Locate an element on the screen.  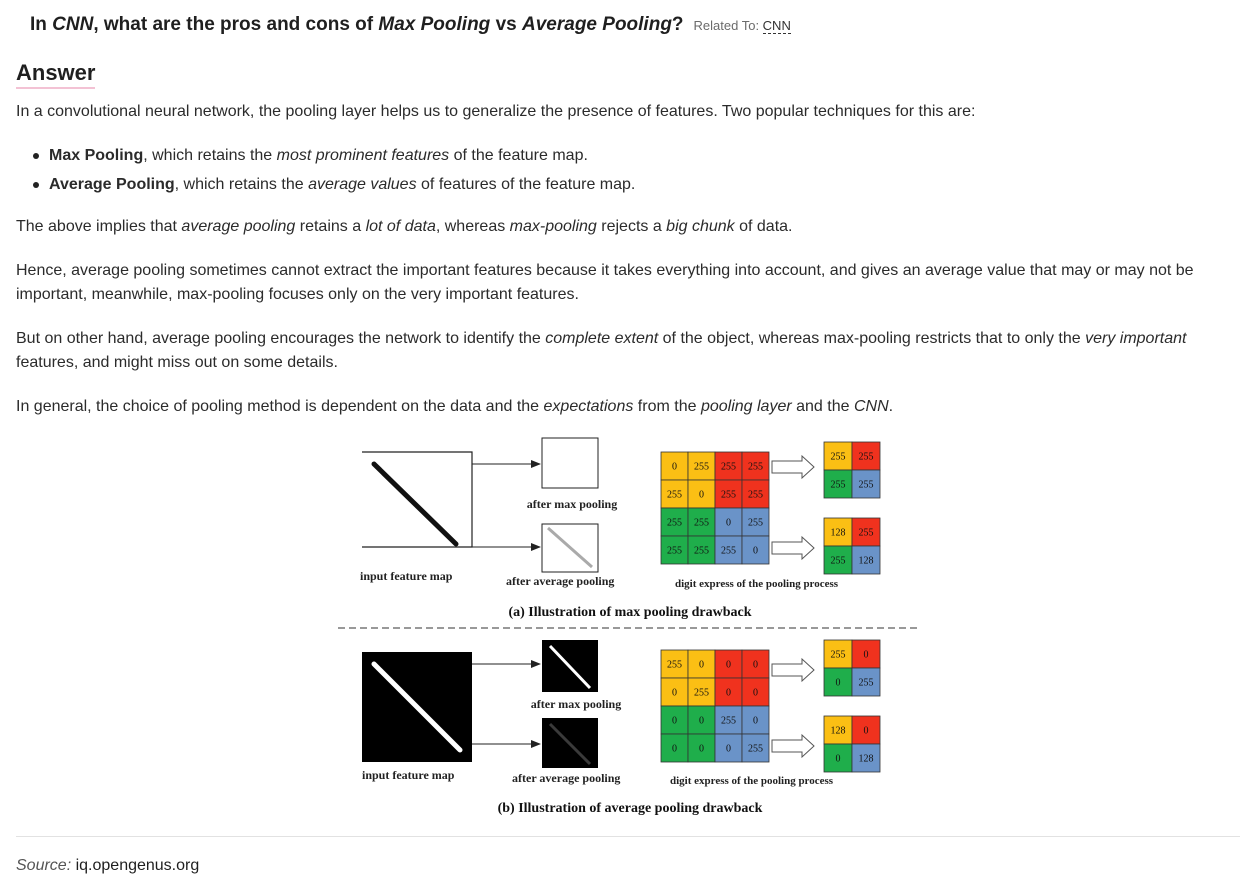
label-after-max-b: after max pooling is located at coordinates (576, 704).